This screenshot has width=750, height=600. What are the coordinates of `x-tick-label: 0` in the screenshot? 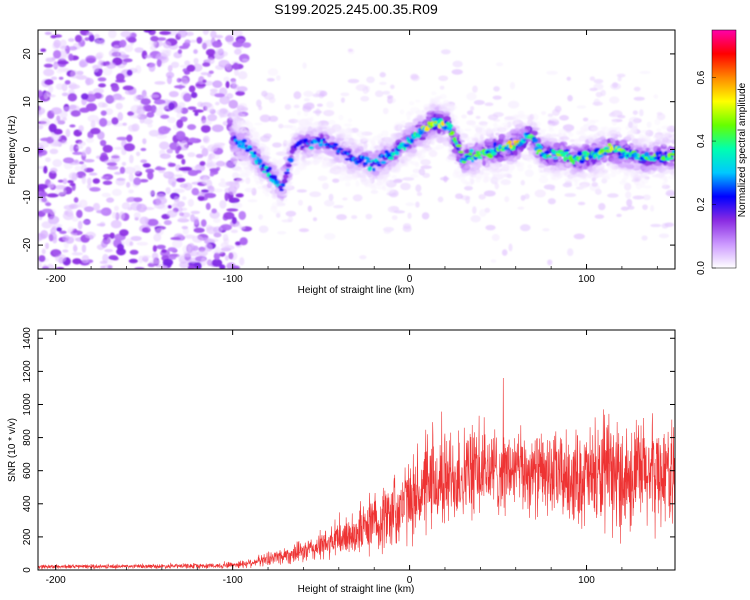 It's located at (410, 279).